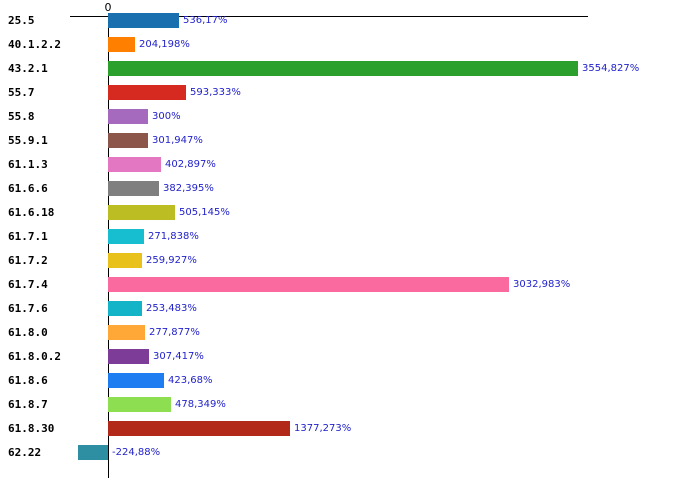 The image size is (700, 501). What do you see at coordinates (136, 452) in the screenshot?
I see `value-label: -224,88%` at bounding box center [136, 452].